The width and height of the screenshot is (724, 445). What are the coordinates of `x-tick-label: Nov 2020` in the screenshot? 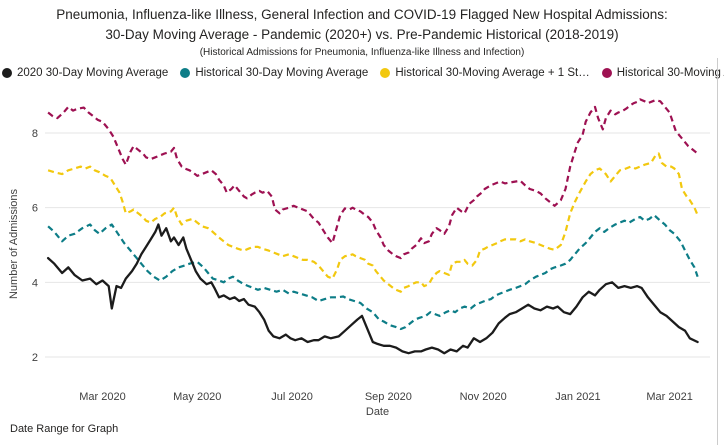 It's located at (483, 397).